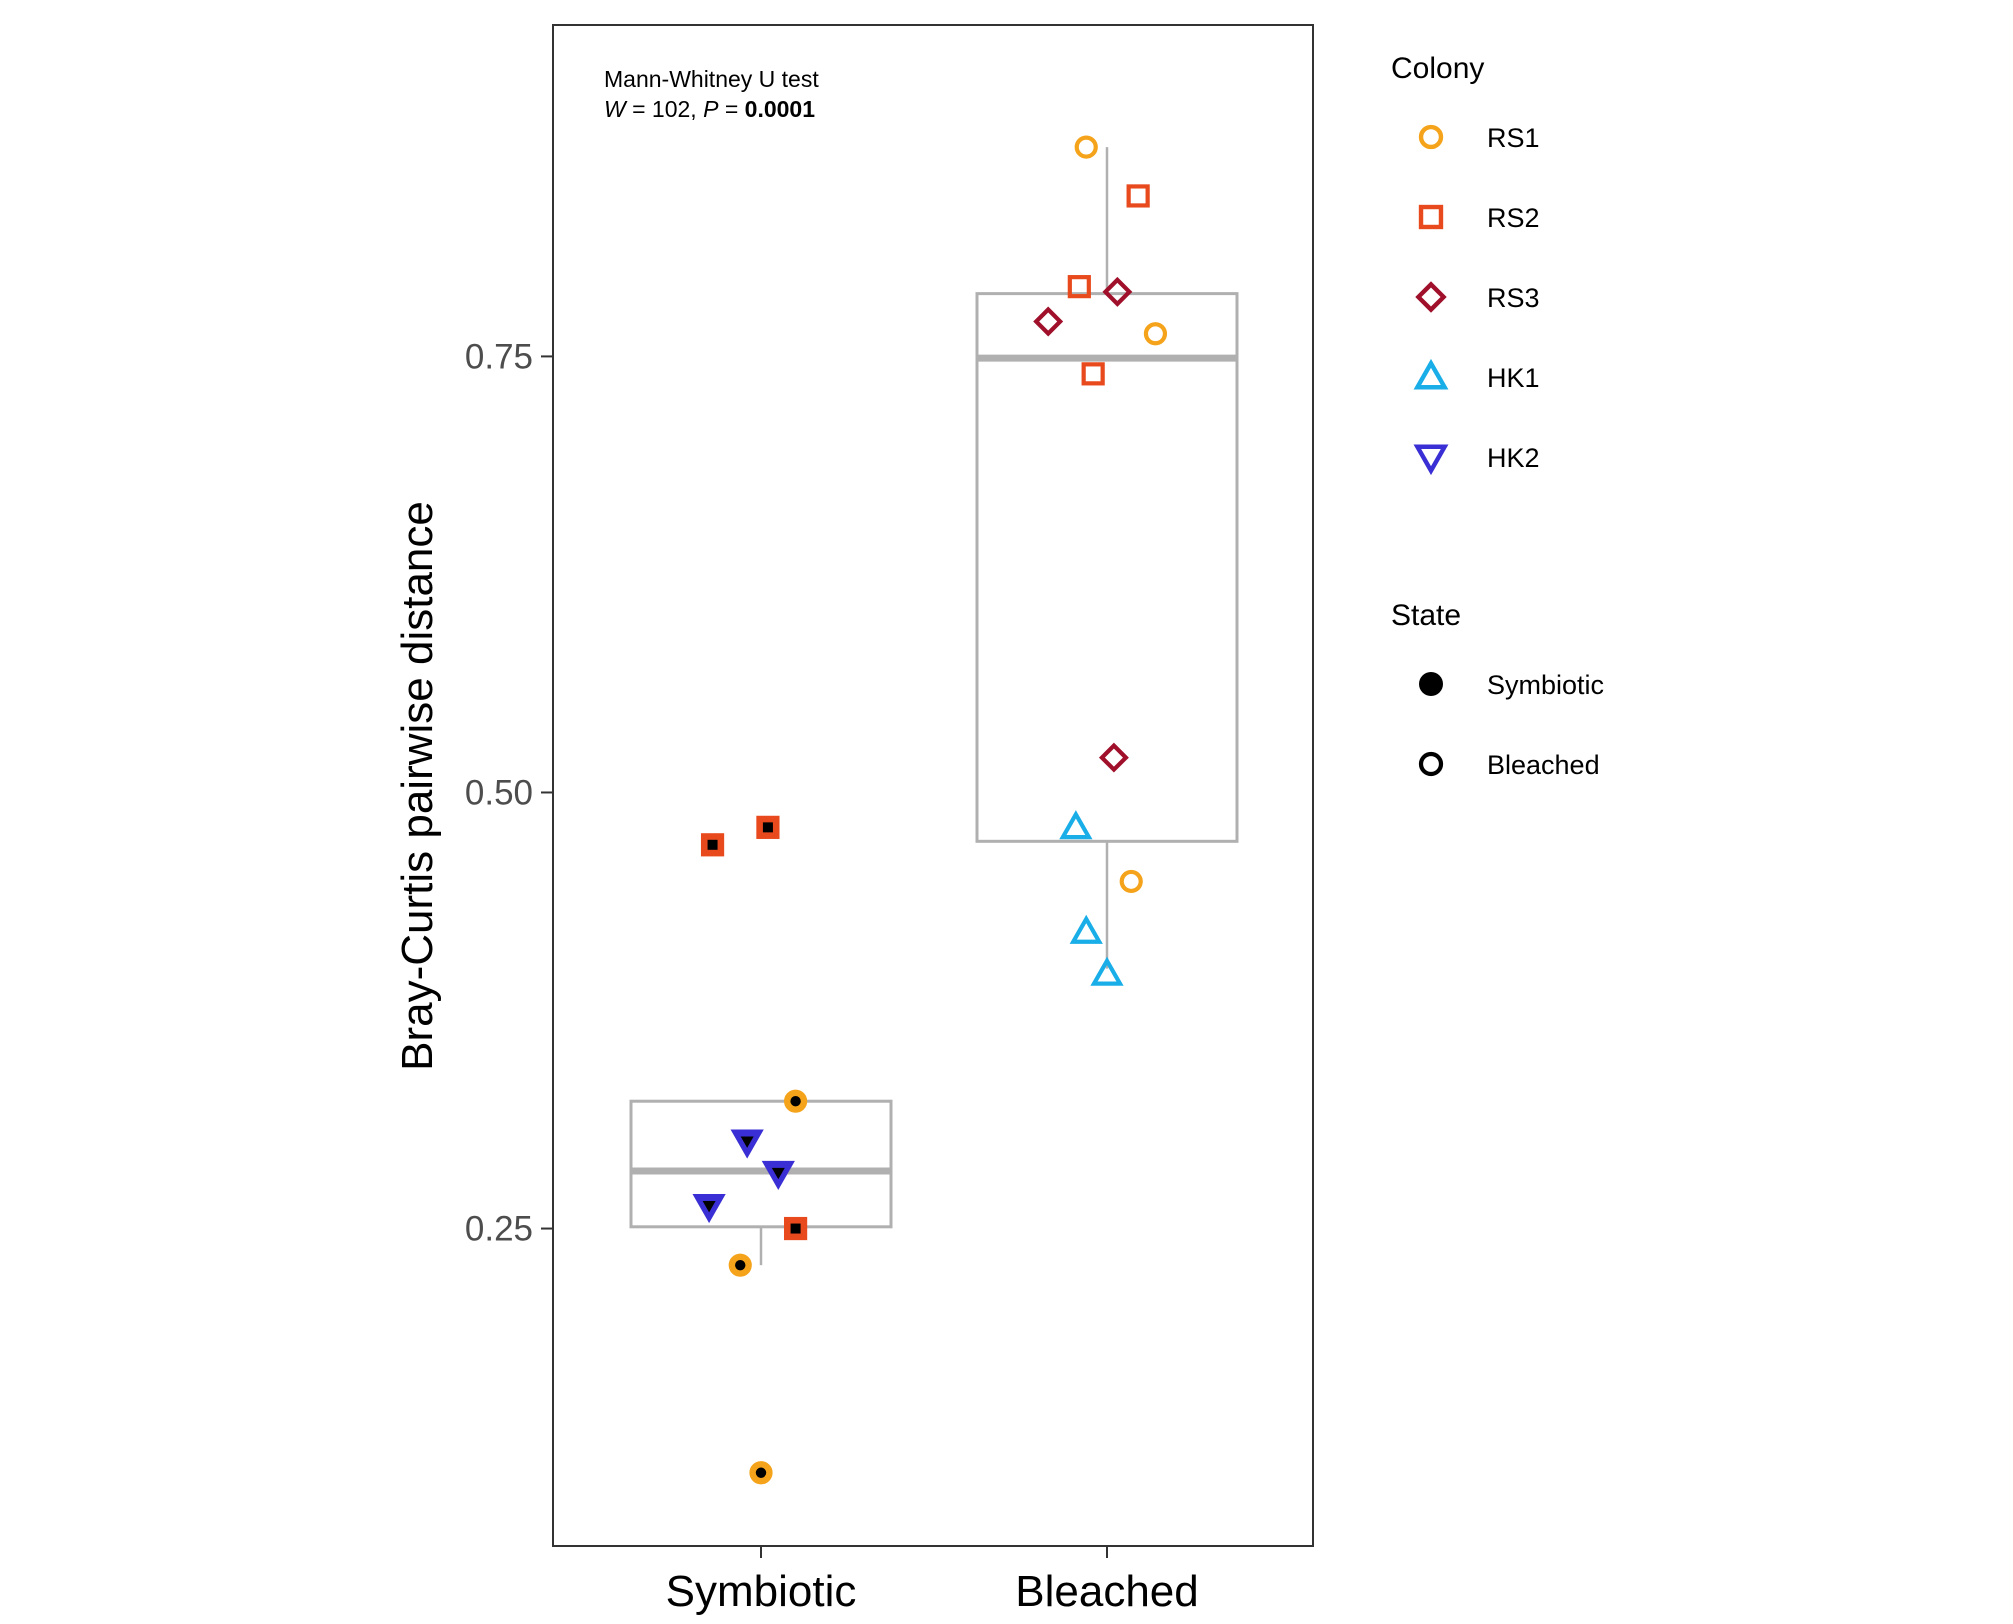 Image resolution: width=2013 pixels, height=1624 pixels. Describe the element at coordinates (1513, 298) in the screenshot. I see `legend-label-rs3: RS3` at that location.